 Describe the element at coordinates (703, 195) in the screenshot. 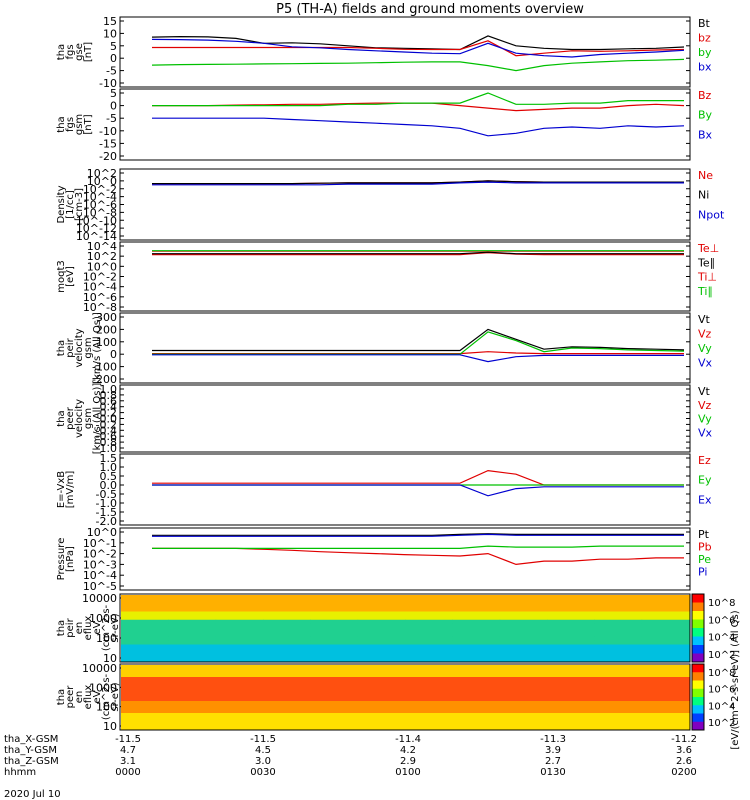

I see `legend-Ni: Ni` at that location.